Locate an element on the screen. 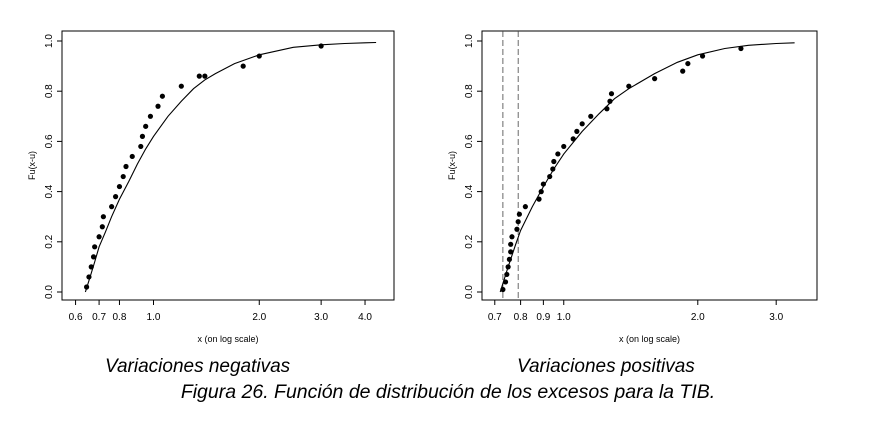 This screenshot has height=428, width=896. c0-y-tick-label: 0.0 is located at coordinates (49, 292).